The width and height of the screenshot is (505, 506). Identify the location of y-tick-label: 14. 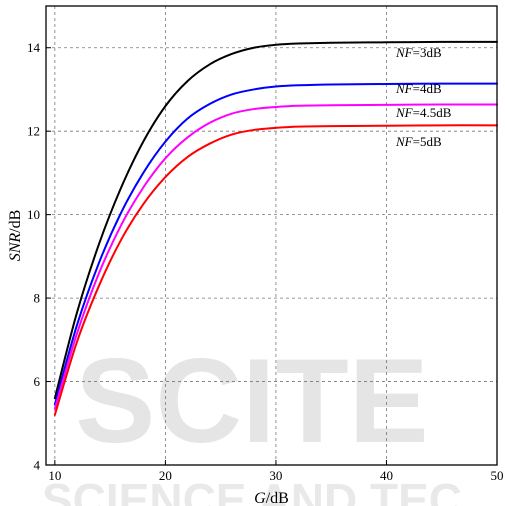
(34, 47).